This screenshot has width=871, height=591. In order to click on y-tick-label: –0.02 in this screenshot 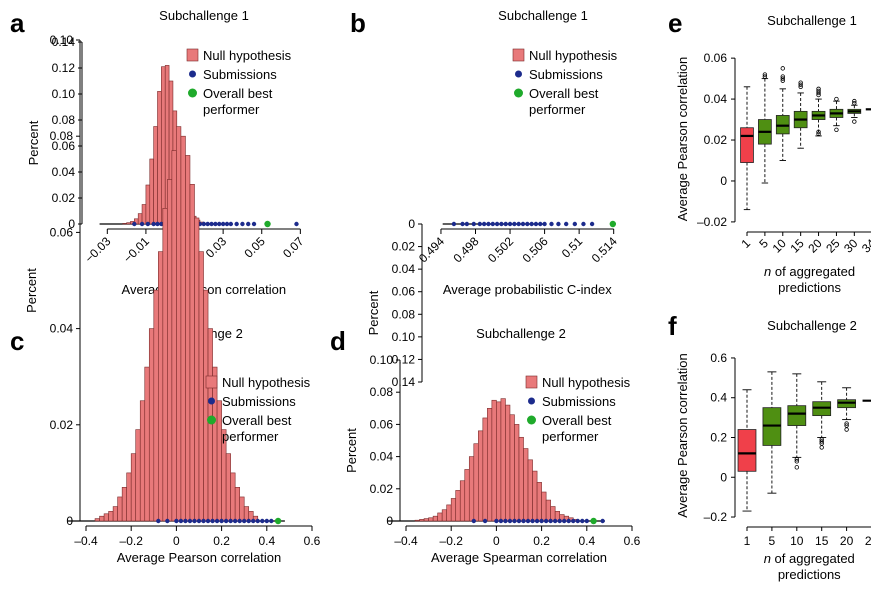, I will do `click(712, 222)`.